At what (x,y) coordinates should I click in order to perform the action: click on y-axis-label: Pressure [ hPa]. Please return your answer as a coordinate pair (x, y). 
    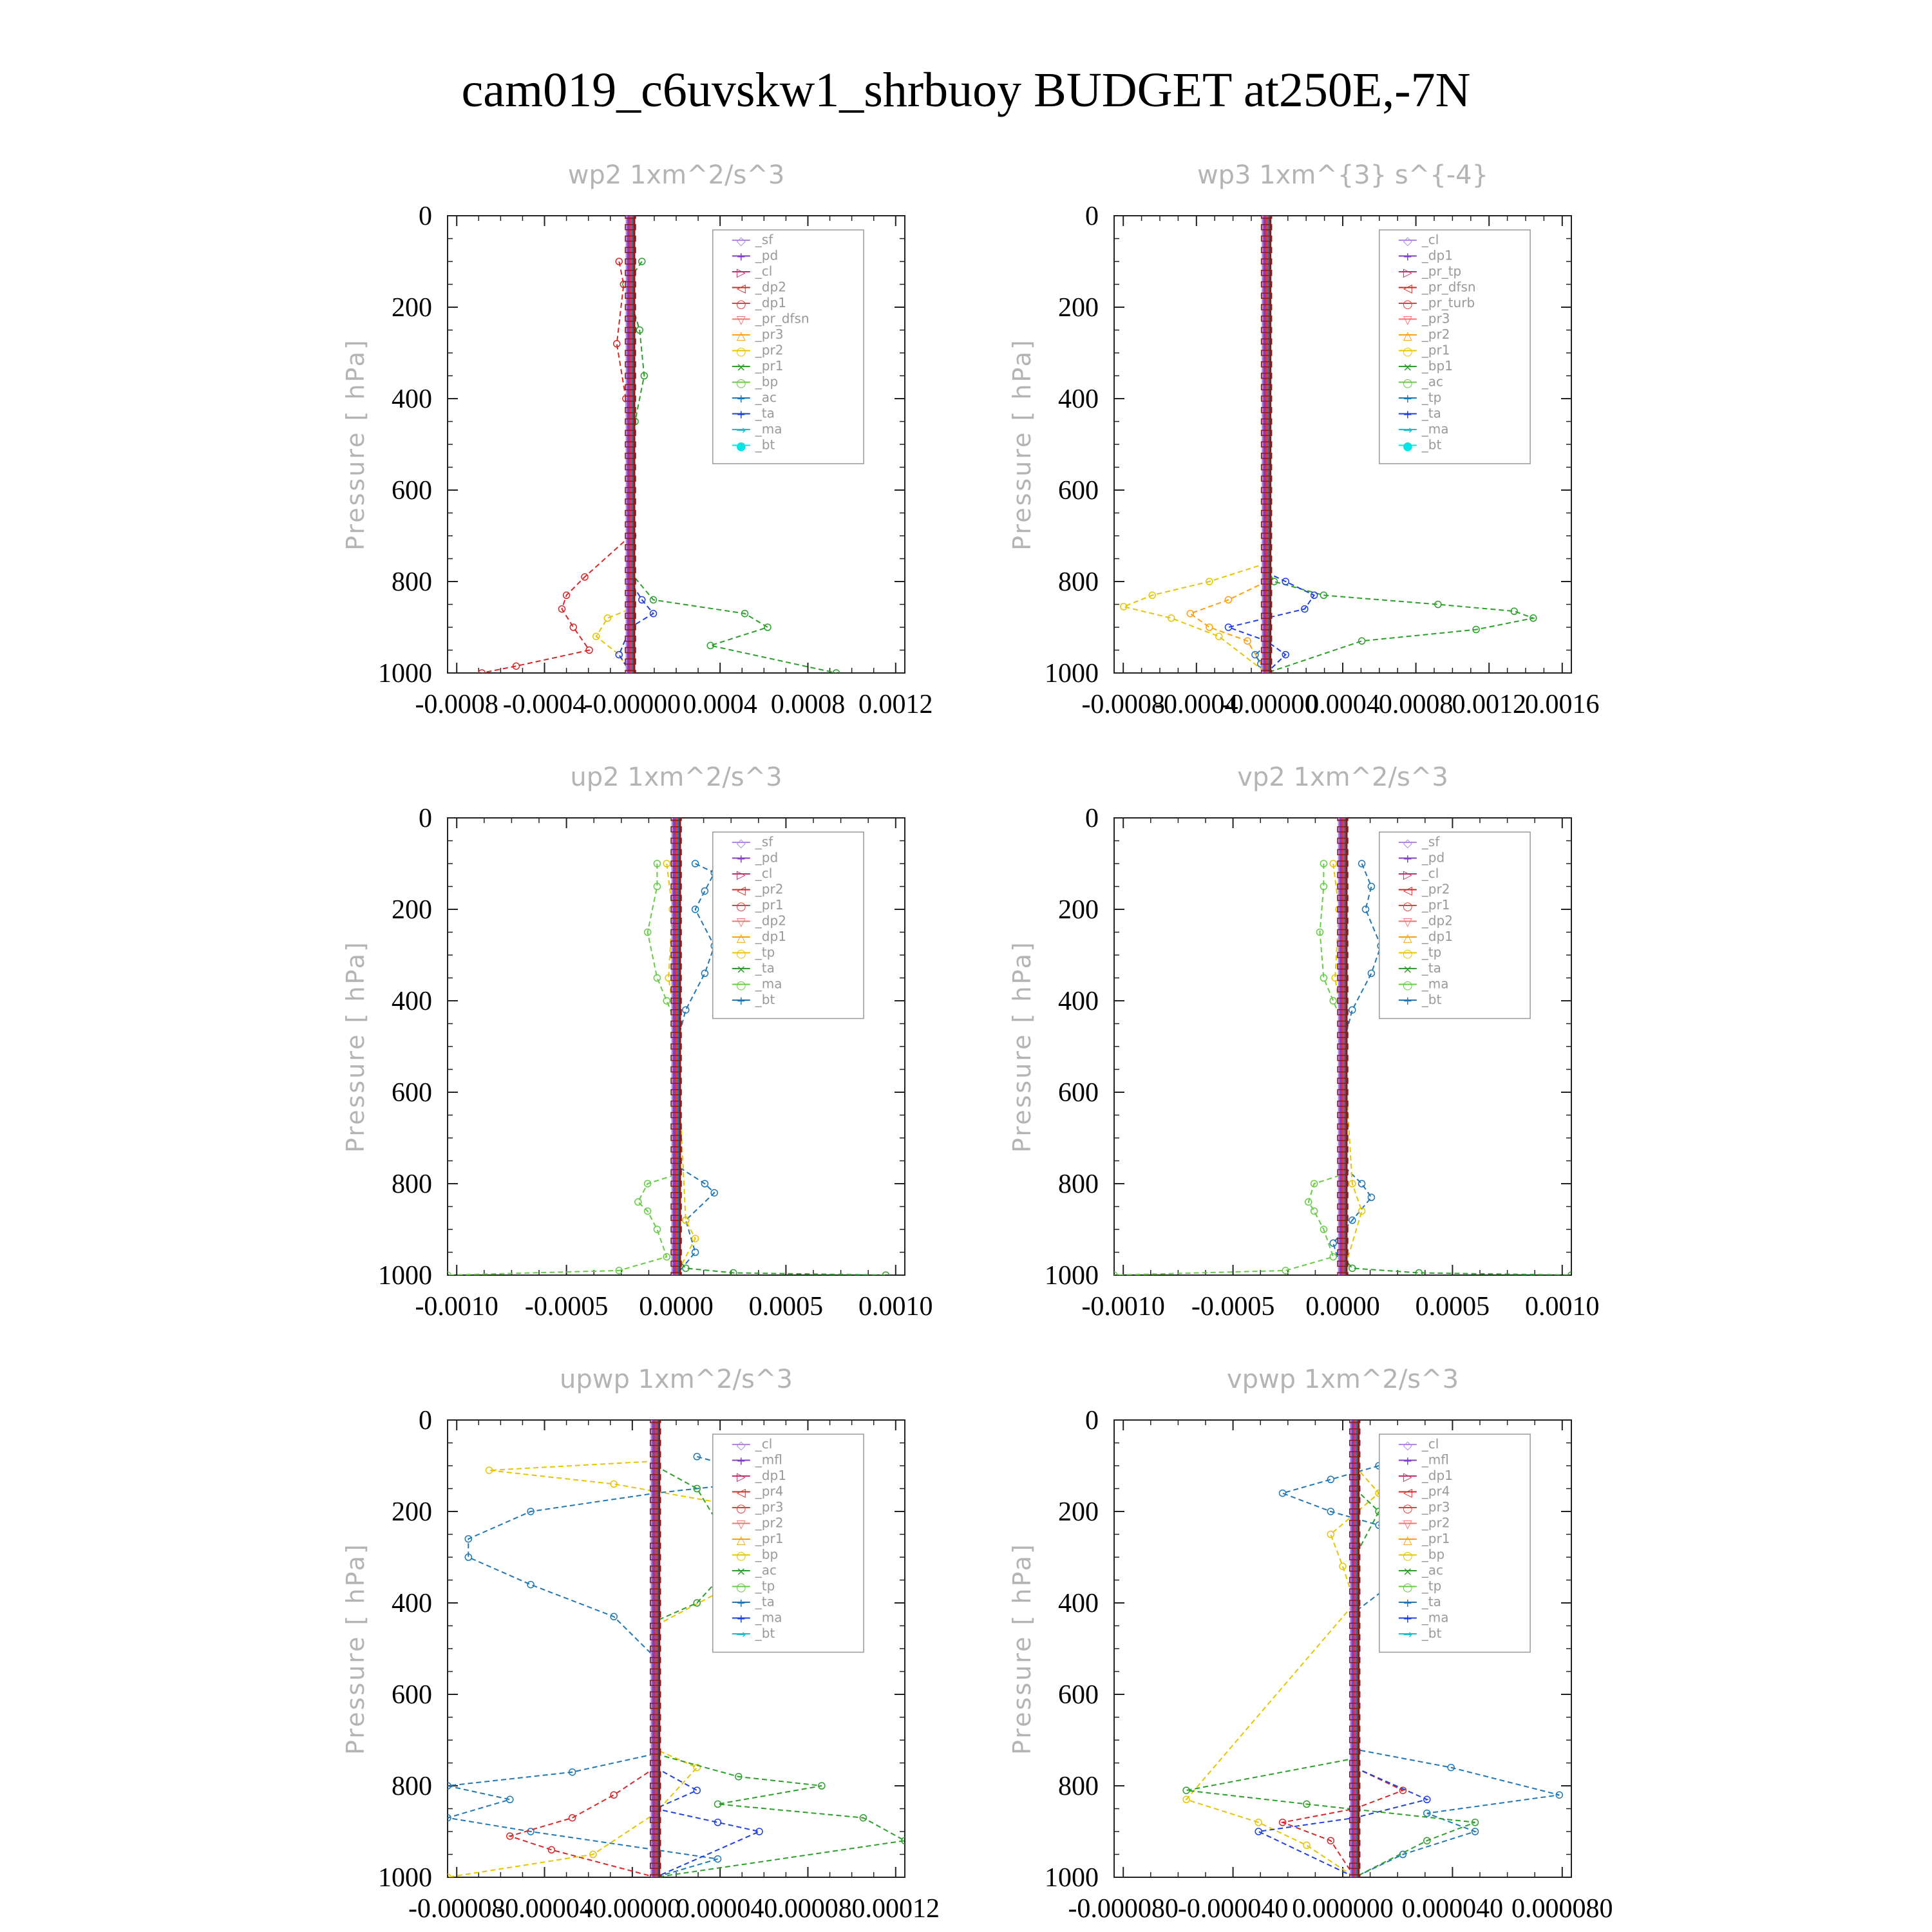
    Looking at the image, I should click on (355, 1046).